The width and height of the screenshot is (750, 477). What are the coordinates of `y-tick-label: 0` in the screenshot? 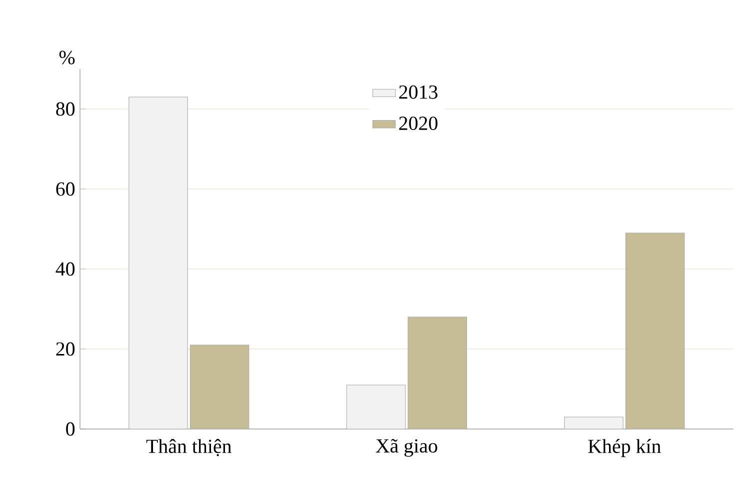 It's located at (70, 429).